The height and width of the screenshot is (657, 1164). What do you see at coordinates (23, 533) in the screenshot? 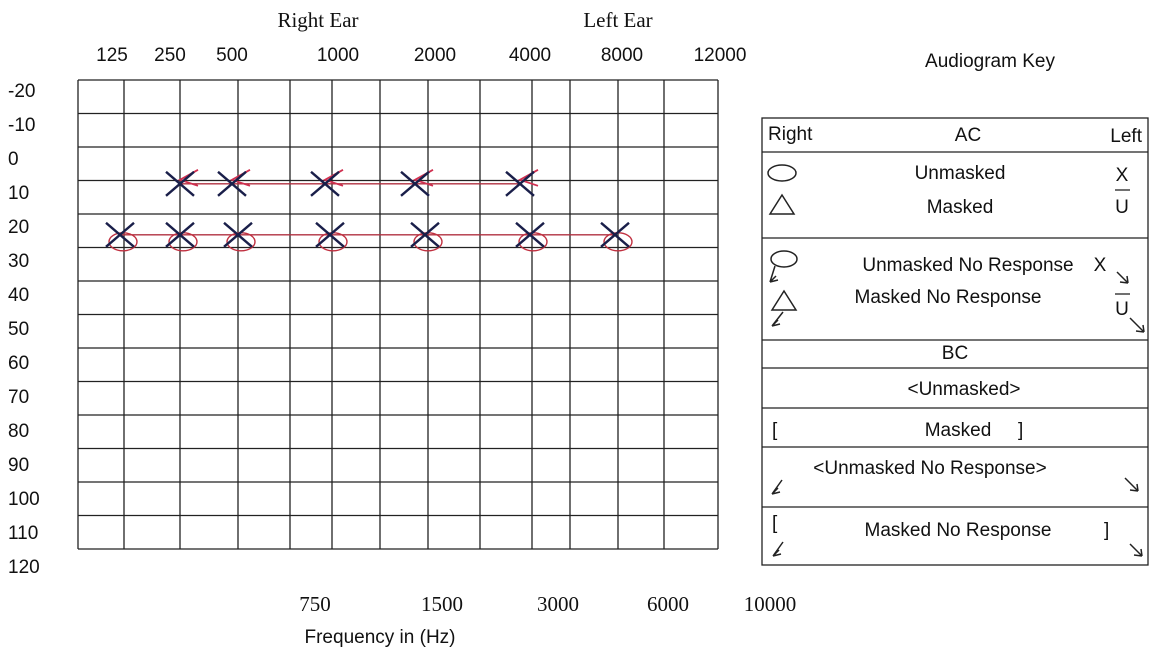
I see `hearing-level-label: 110` at bounding box center [23, 533].